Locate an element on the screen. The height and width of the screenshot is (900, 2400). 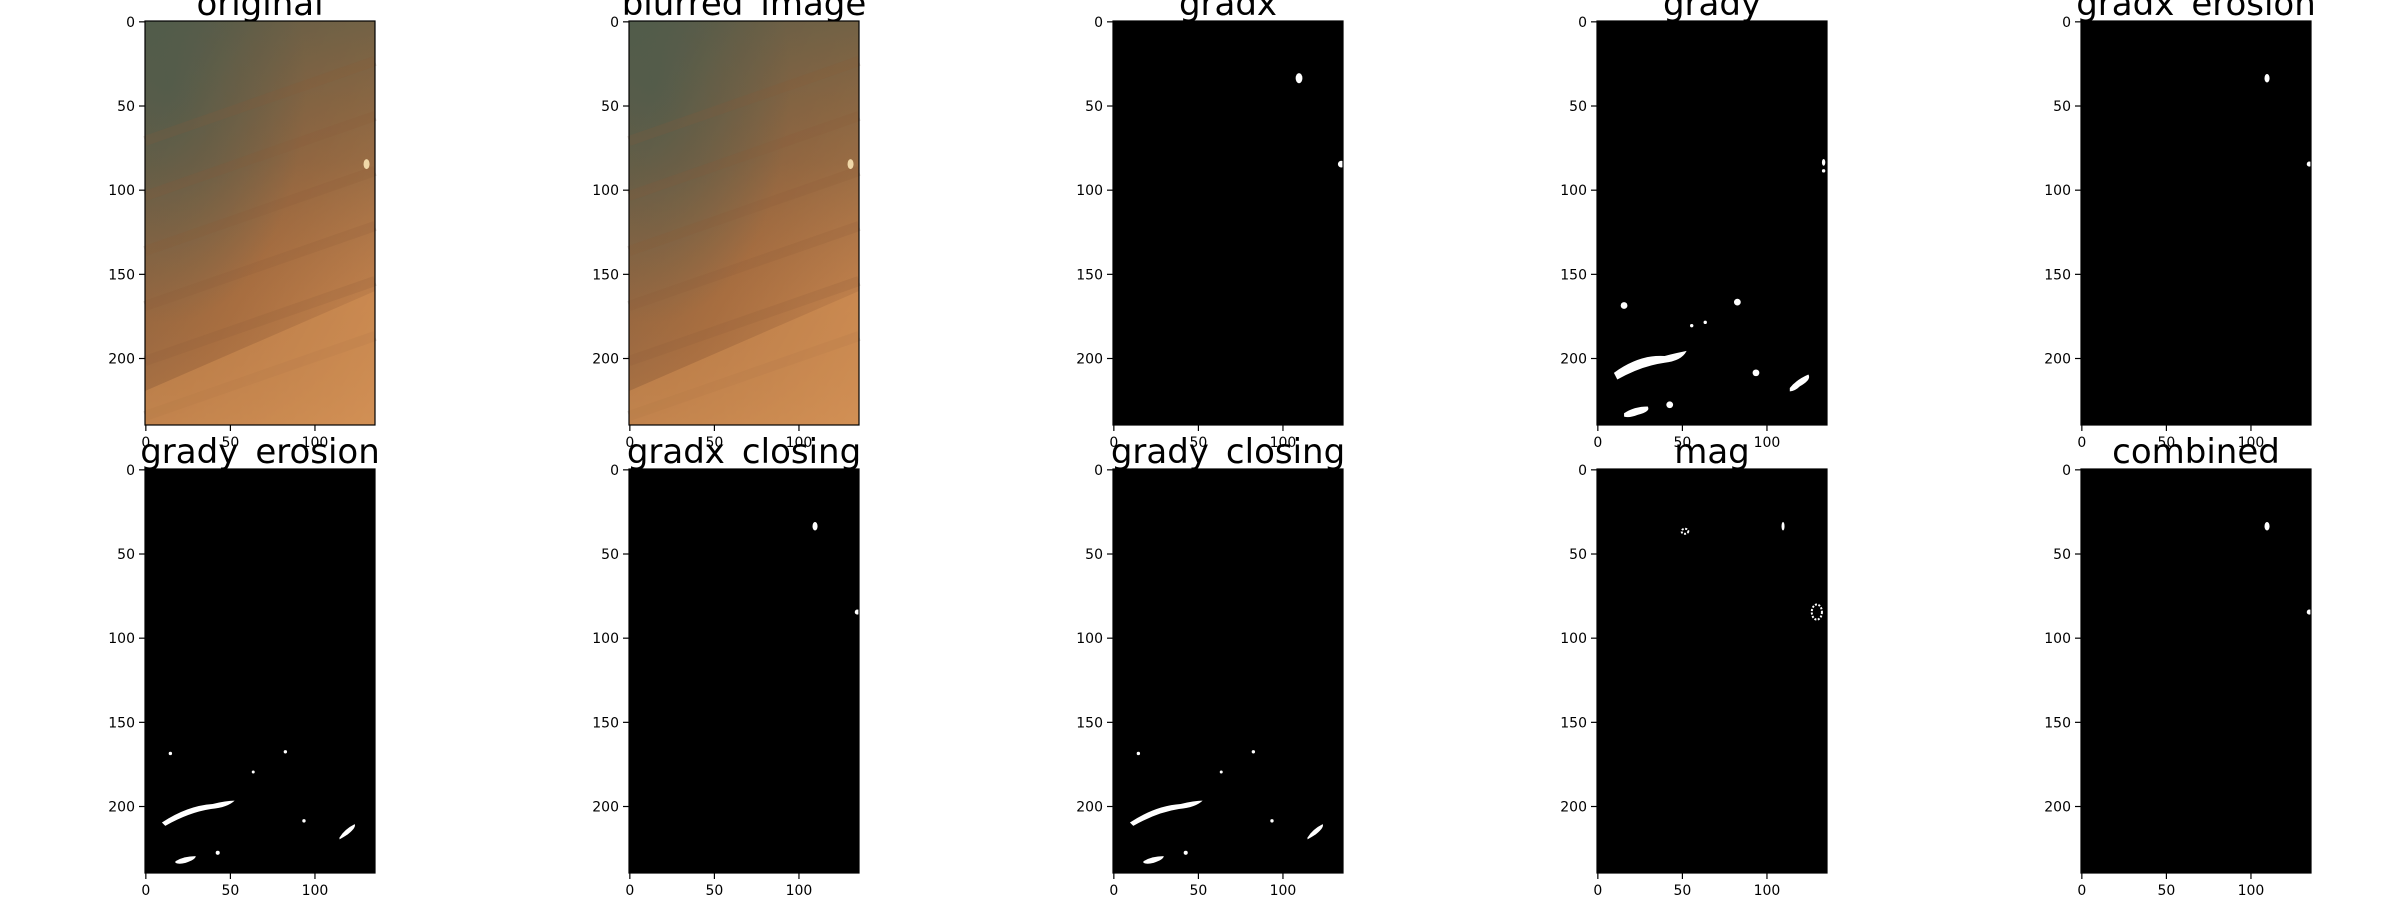
panel-title: combined is located at coordinates (2196, 452).